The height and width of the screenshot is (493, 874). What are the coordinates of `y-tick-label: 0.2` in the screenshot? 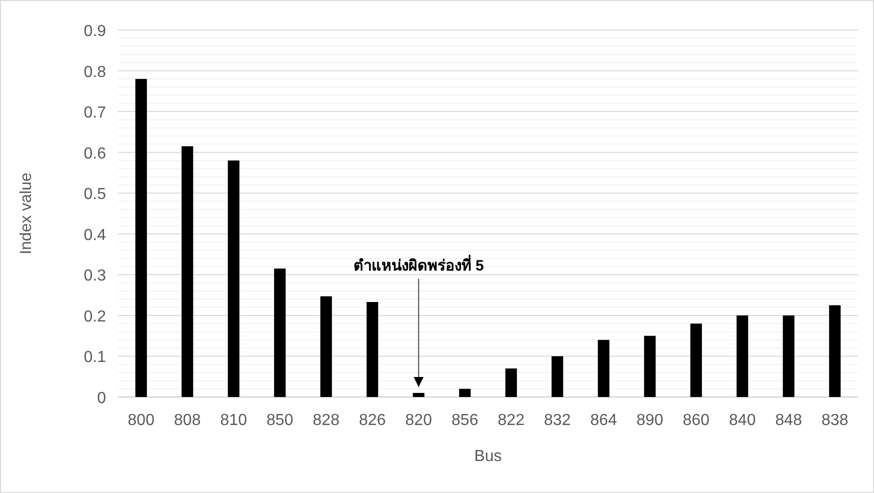 It's located at (95, 317).